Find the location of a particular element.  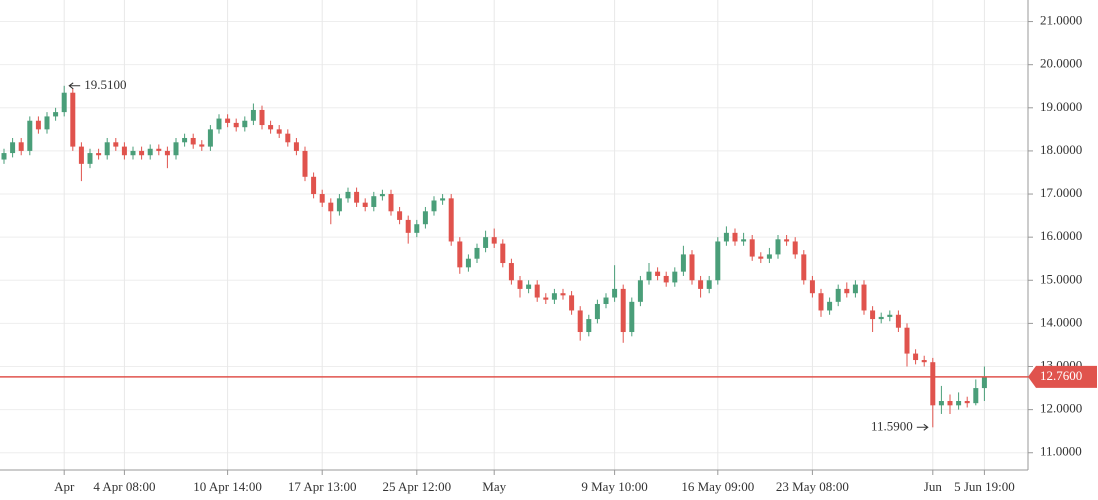

last-price-label: 12.7600 is located at coordinates (1061, 375).